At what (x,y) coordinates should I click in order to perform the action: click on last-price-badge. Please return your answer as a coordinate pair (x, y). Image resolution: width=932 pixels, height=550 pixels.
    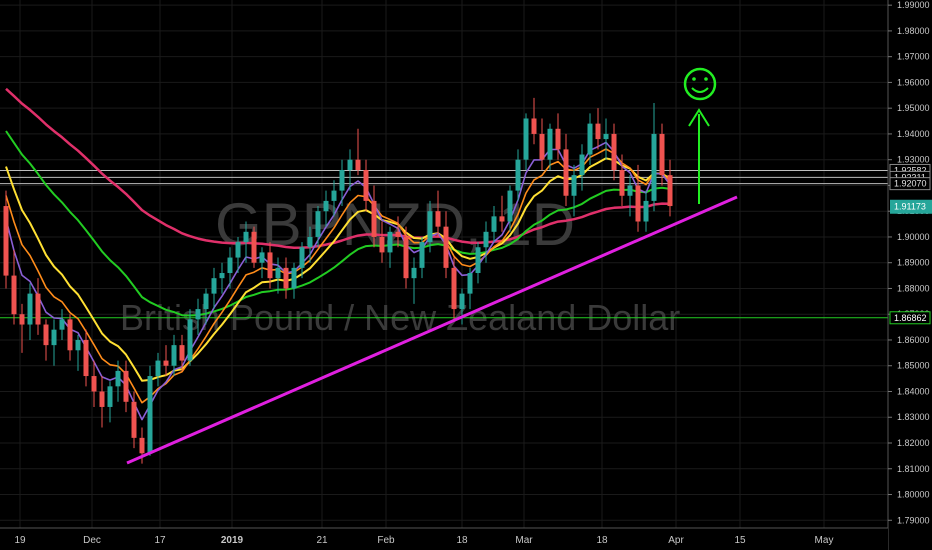
    Looking at the image, I should click on (911, 206).